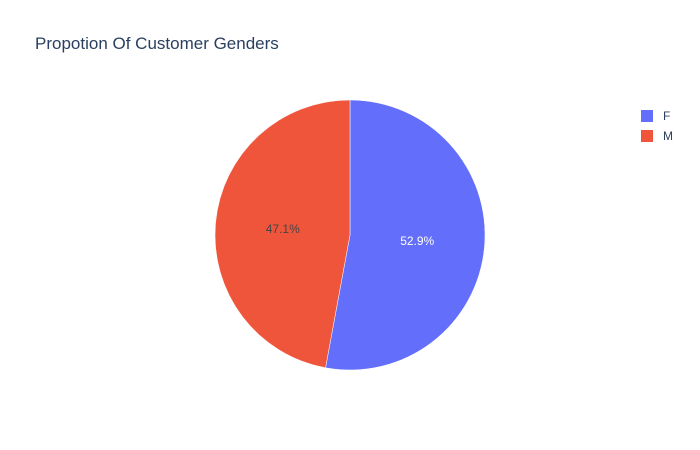  What do you see at coordinates (668, 136) in the screenshot?
I see `legend-label: M` at bounding box center [668, 136].